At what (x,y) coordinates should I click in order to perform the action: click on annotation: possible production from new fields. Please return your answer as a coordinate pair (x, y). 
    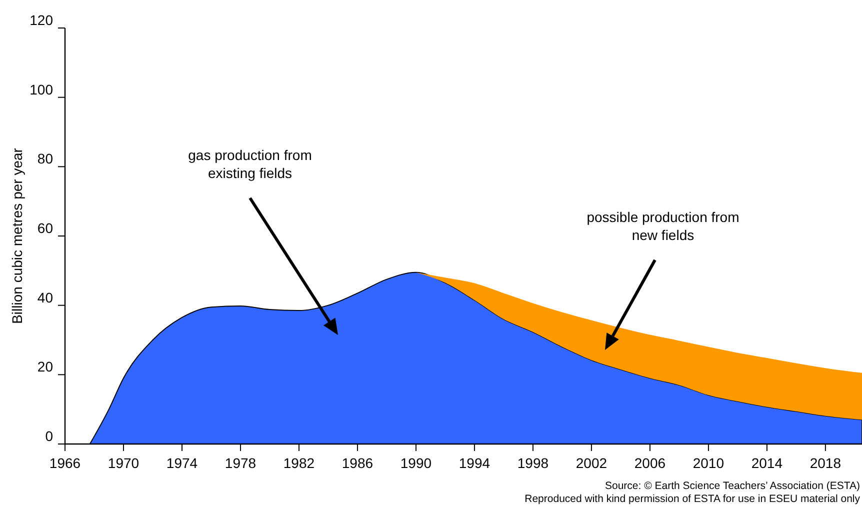
    Looking at the image, I should click on (663, 226).